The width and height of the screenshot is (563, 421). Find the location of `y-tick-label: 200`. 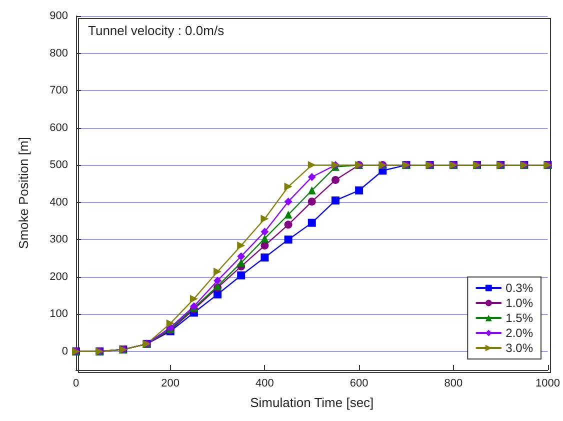

y-tick-label: 200 is located at coordinates (59, 276).